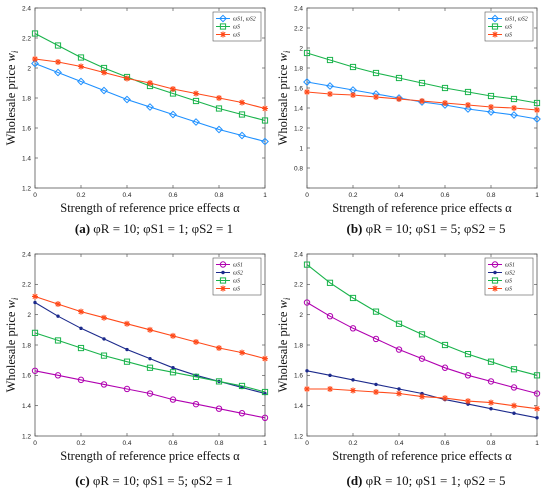  What do you see at coordinates (150, 208) in the screenshot?
I see `x-axis-label: Strength of reference price effects α` at bounding box center [150, 208].